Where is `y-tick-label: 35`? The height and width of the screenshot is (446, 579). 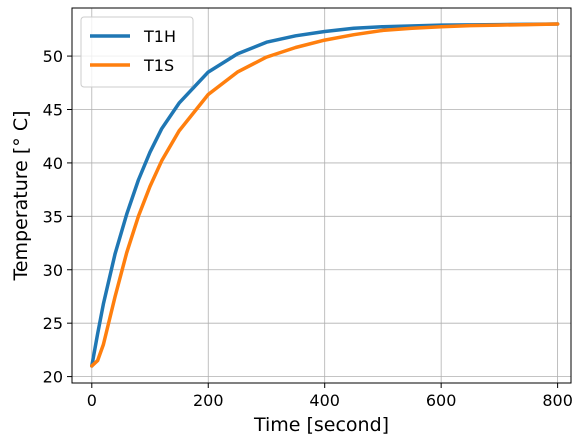
y-tick-label: 35 is located at coordinates (53, 216).